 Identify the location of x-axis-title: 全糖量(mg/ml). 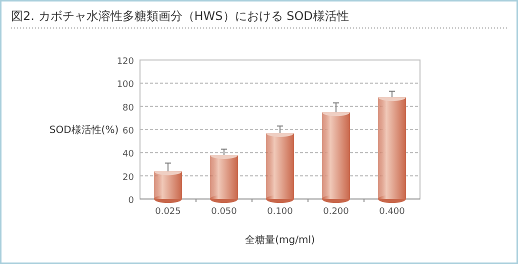
(280, 240).